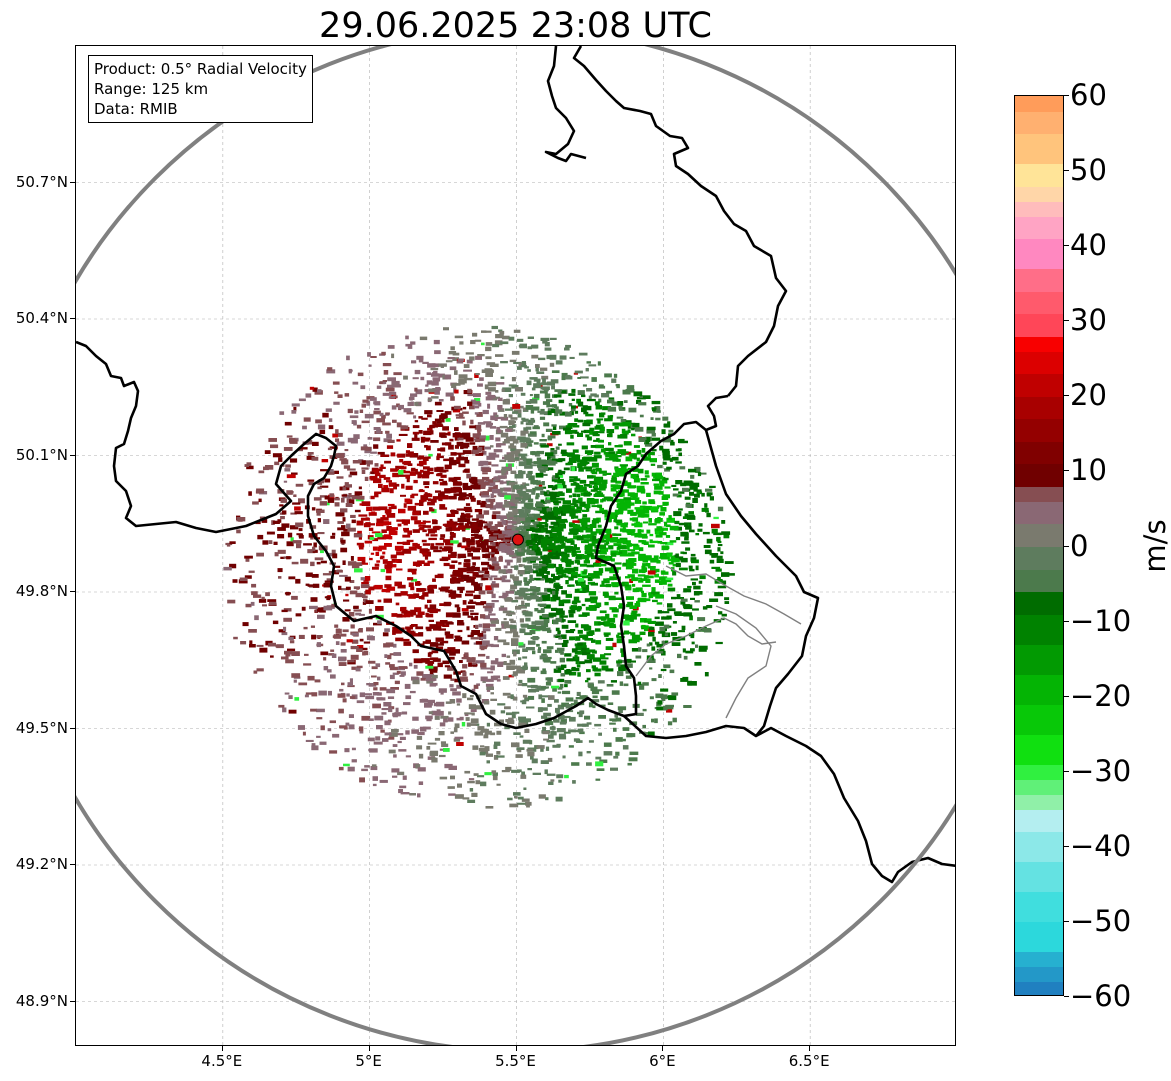 The image size is (1171, 1081). Describe the element at coordinates (1066, 246) in the screenshot. I see `colorbar-tick-mark` at that location.